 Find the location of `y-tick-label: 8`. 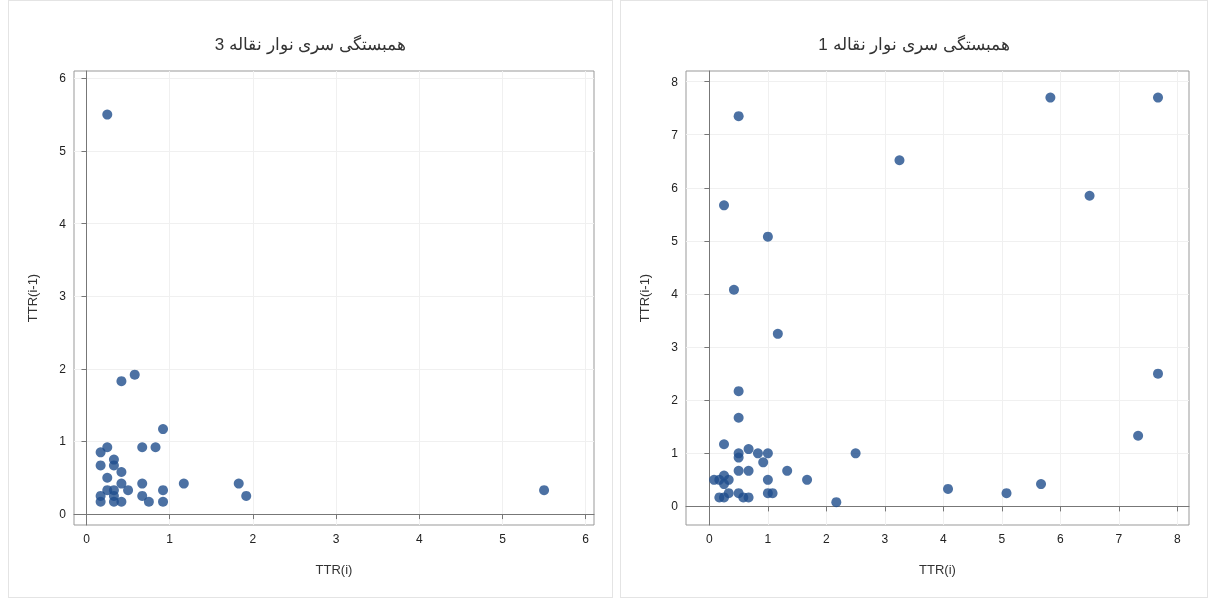

y-tick-label: 8 is located at coordinates (675, 81).